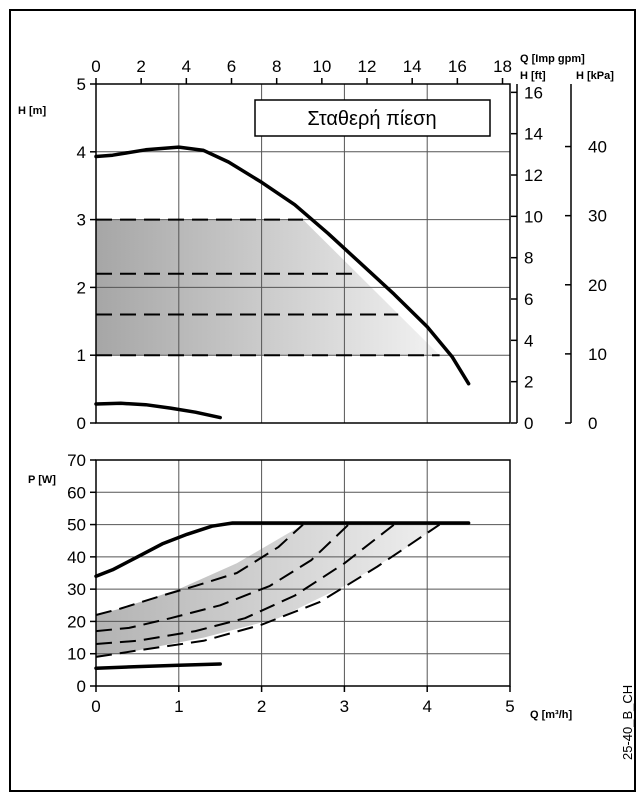  What do you see at coordinates (76, 654) in the screenshot?
I see `power-y-tick-label: 10` at bounding box center [76, 654].